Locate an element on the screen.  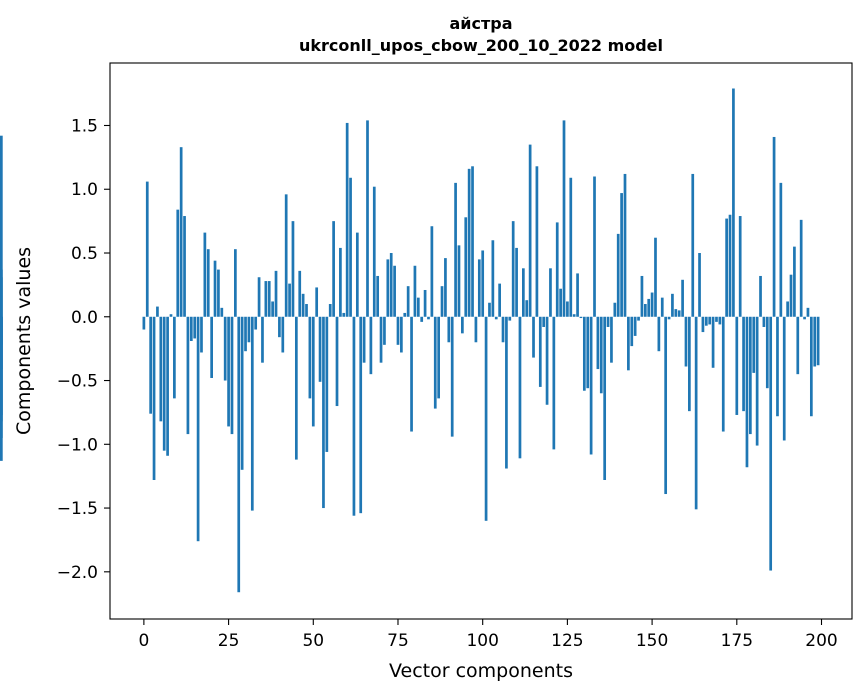
x-tick-label: 25 is located at coordinates (229, 641).